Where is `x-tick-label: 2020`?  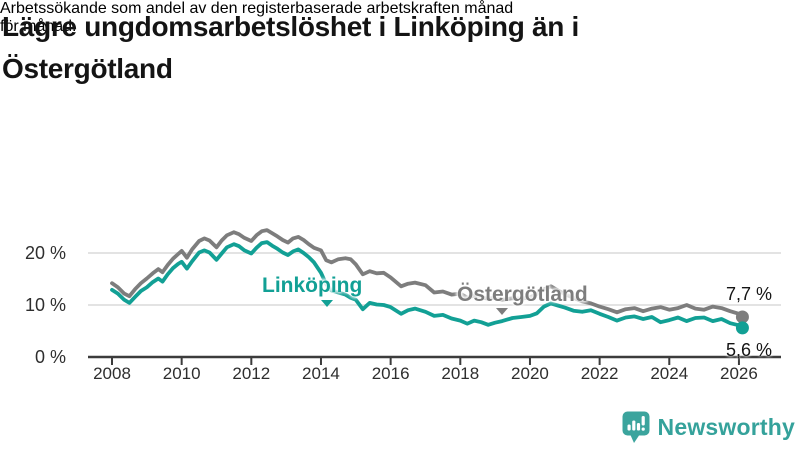
x-tick-label: 2020 is located at coordinates (530, 373).